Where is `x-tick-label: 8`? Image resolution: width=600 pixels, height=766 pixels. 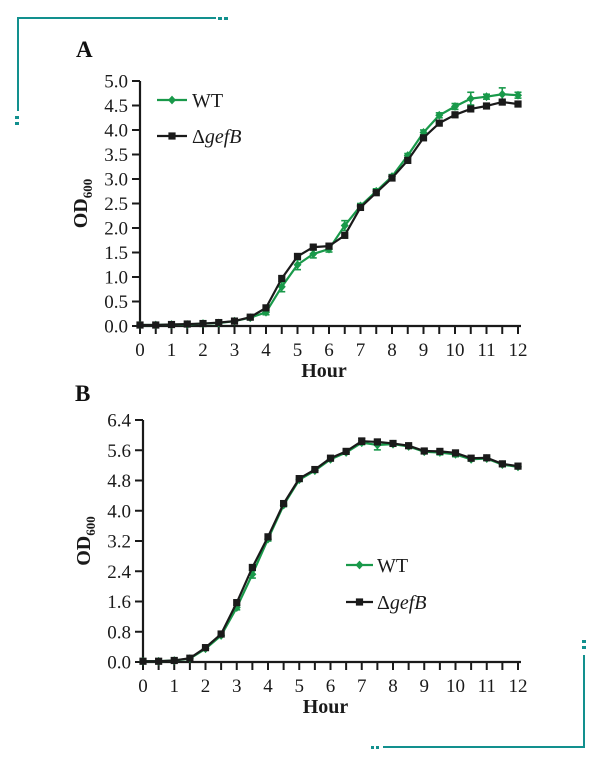
x-tick-label: 8 is located at coordinates (392, 350).